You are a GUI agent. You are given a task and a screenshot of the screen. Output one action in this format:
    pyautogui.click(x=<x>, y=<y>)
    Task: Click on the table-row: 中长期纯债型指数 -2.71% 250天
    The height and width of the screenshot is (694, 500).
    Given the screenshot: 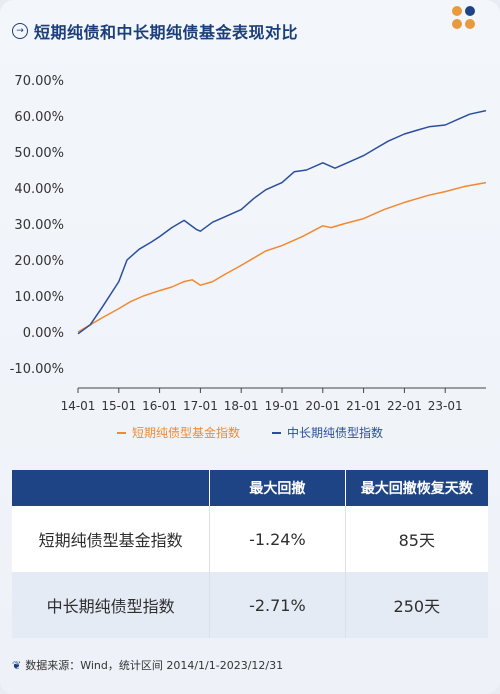 What is the action you would take?
    pyautogui.click(x=250, y=605)
    